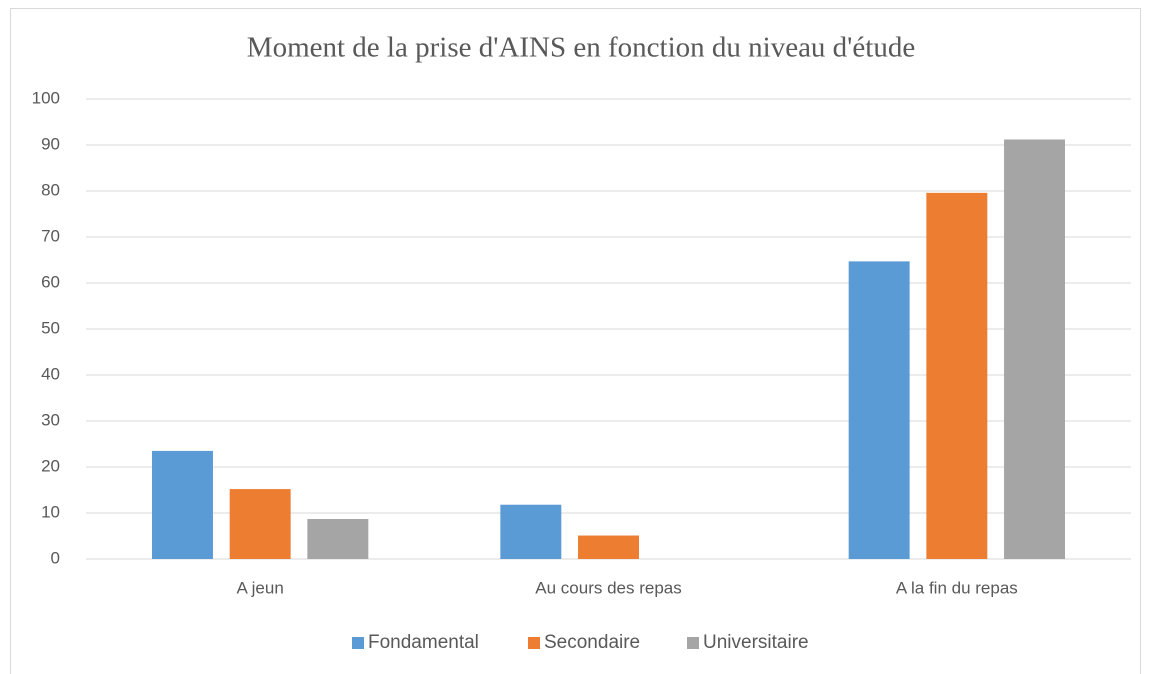 Image resolution: width=1151 pixels, height=674 pixels. Describe the element at coordinates (50, 189) in the screenshot. I see `y-tick-label: 80` at that location.